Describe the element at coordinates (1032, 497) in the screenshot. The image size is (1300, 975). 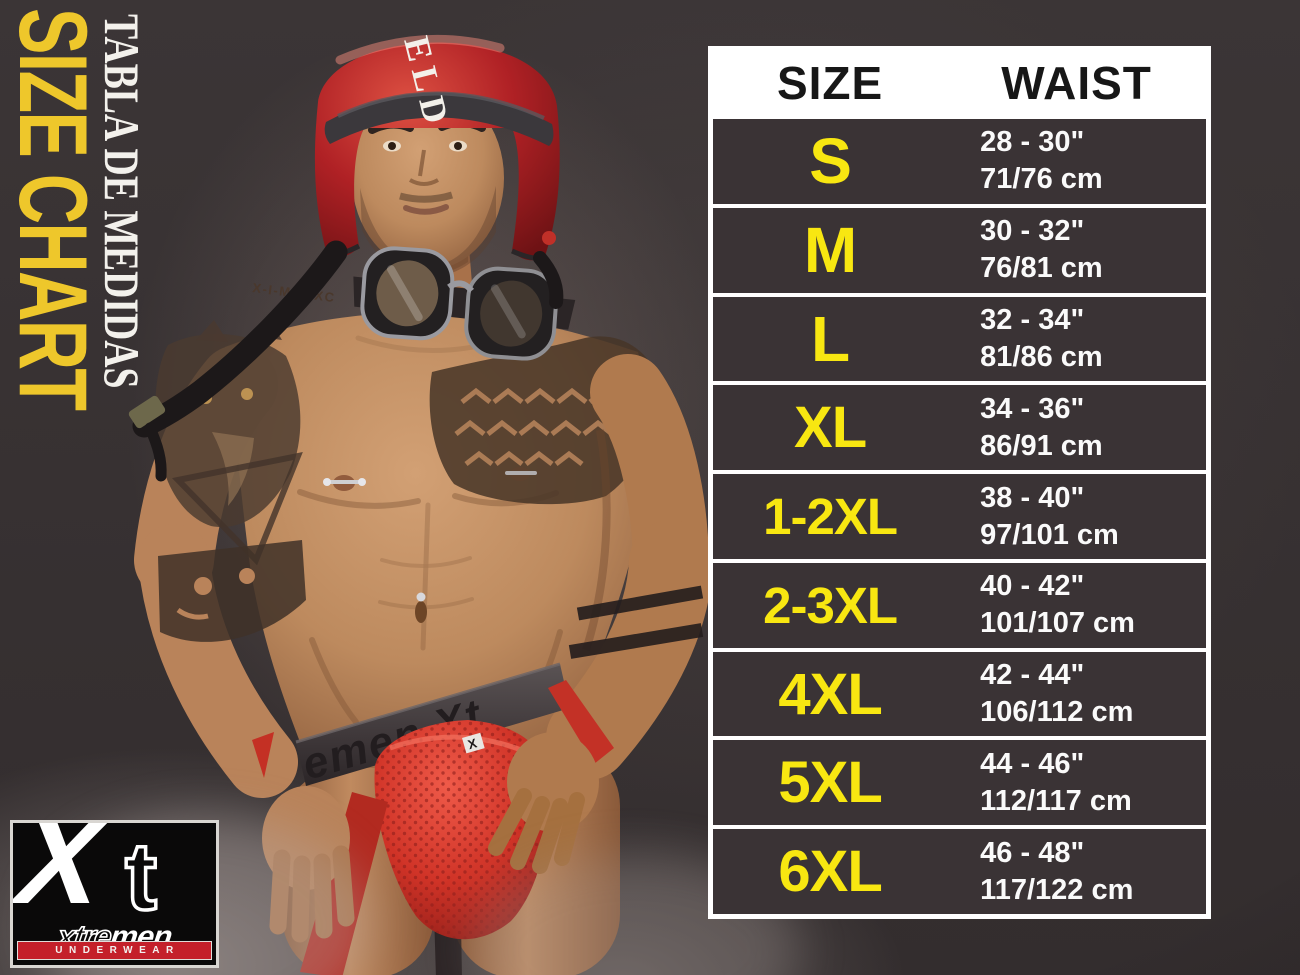
I see `waist-inches: 38 - 40"` at that location.